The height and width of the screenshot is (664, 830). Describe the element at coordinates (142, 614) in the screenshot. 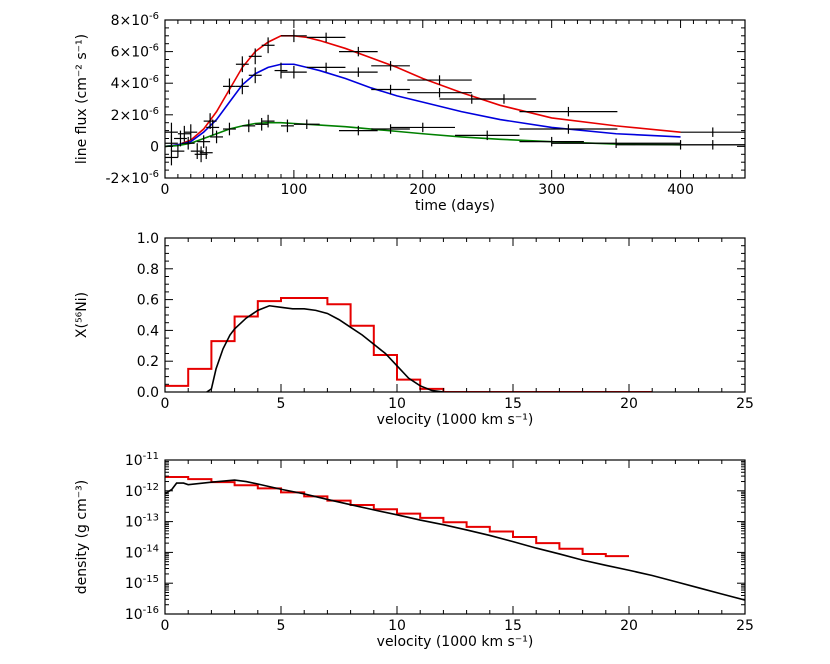

I see `y-tick-label: 10-16` at that location.